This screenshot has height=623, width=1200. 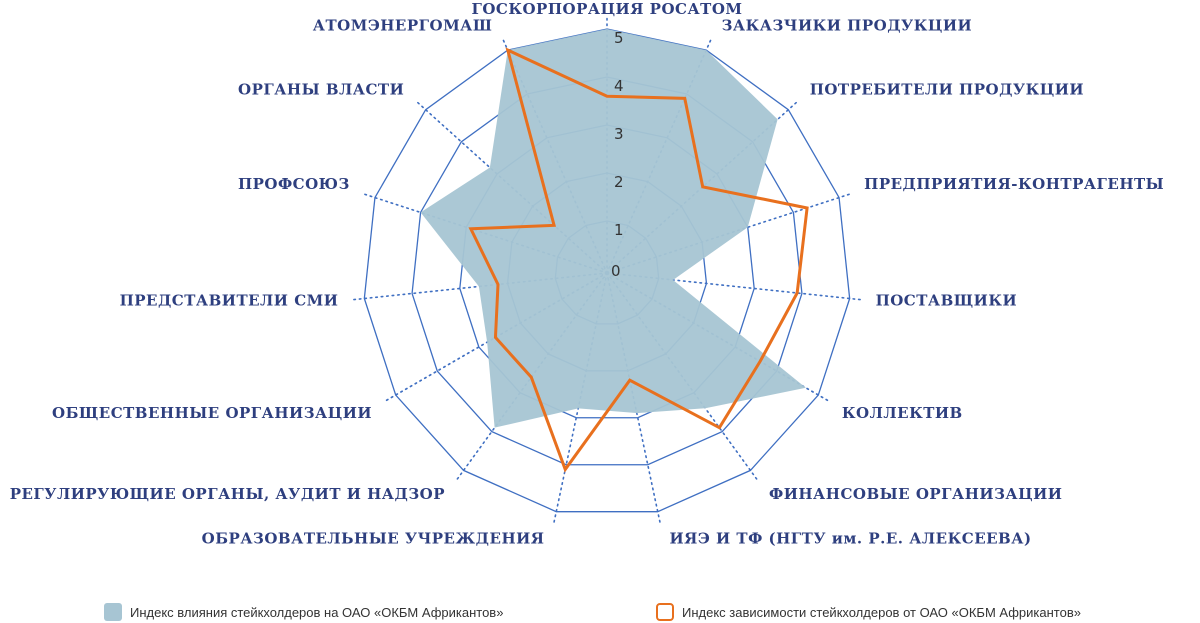 What do you see at coordinates (617, 154) in the screenshot?
I see `radial-ticks: 0 1 2 3 4 5` at bounding box center [617, 154].